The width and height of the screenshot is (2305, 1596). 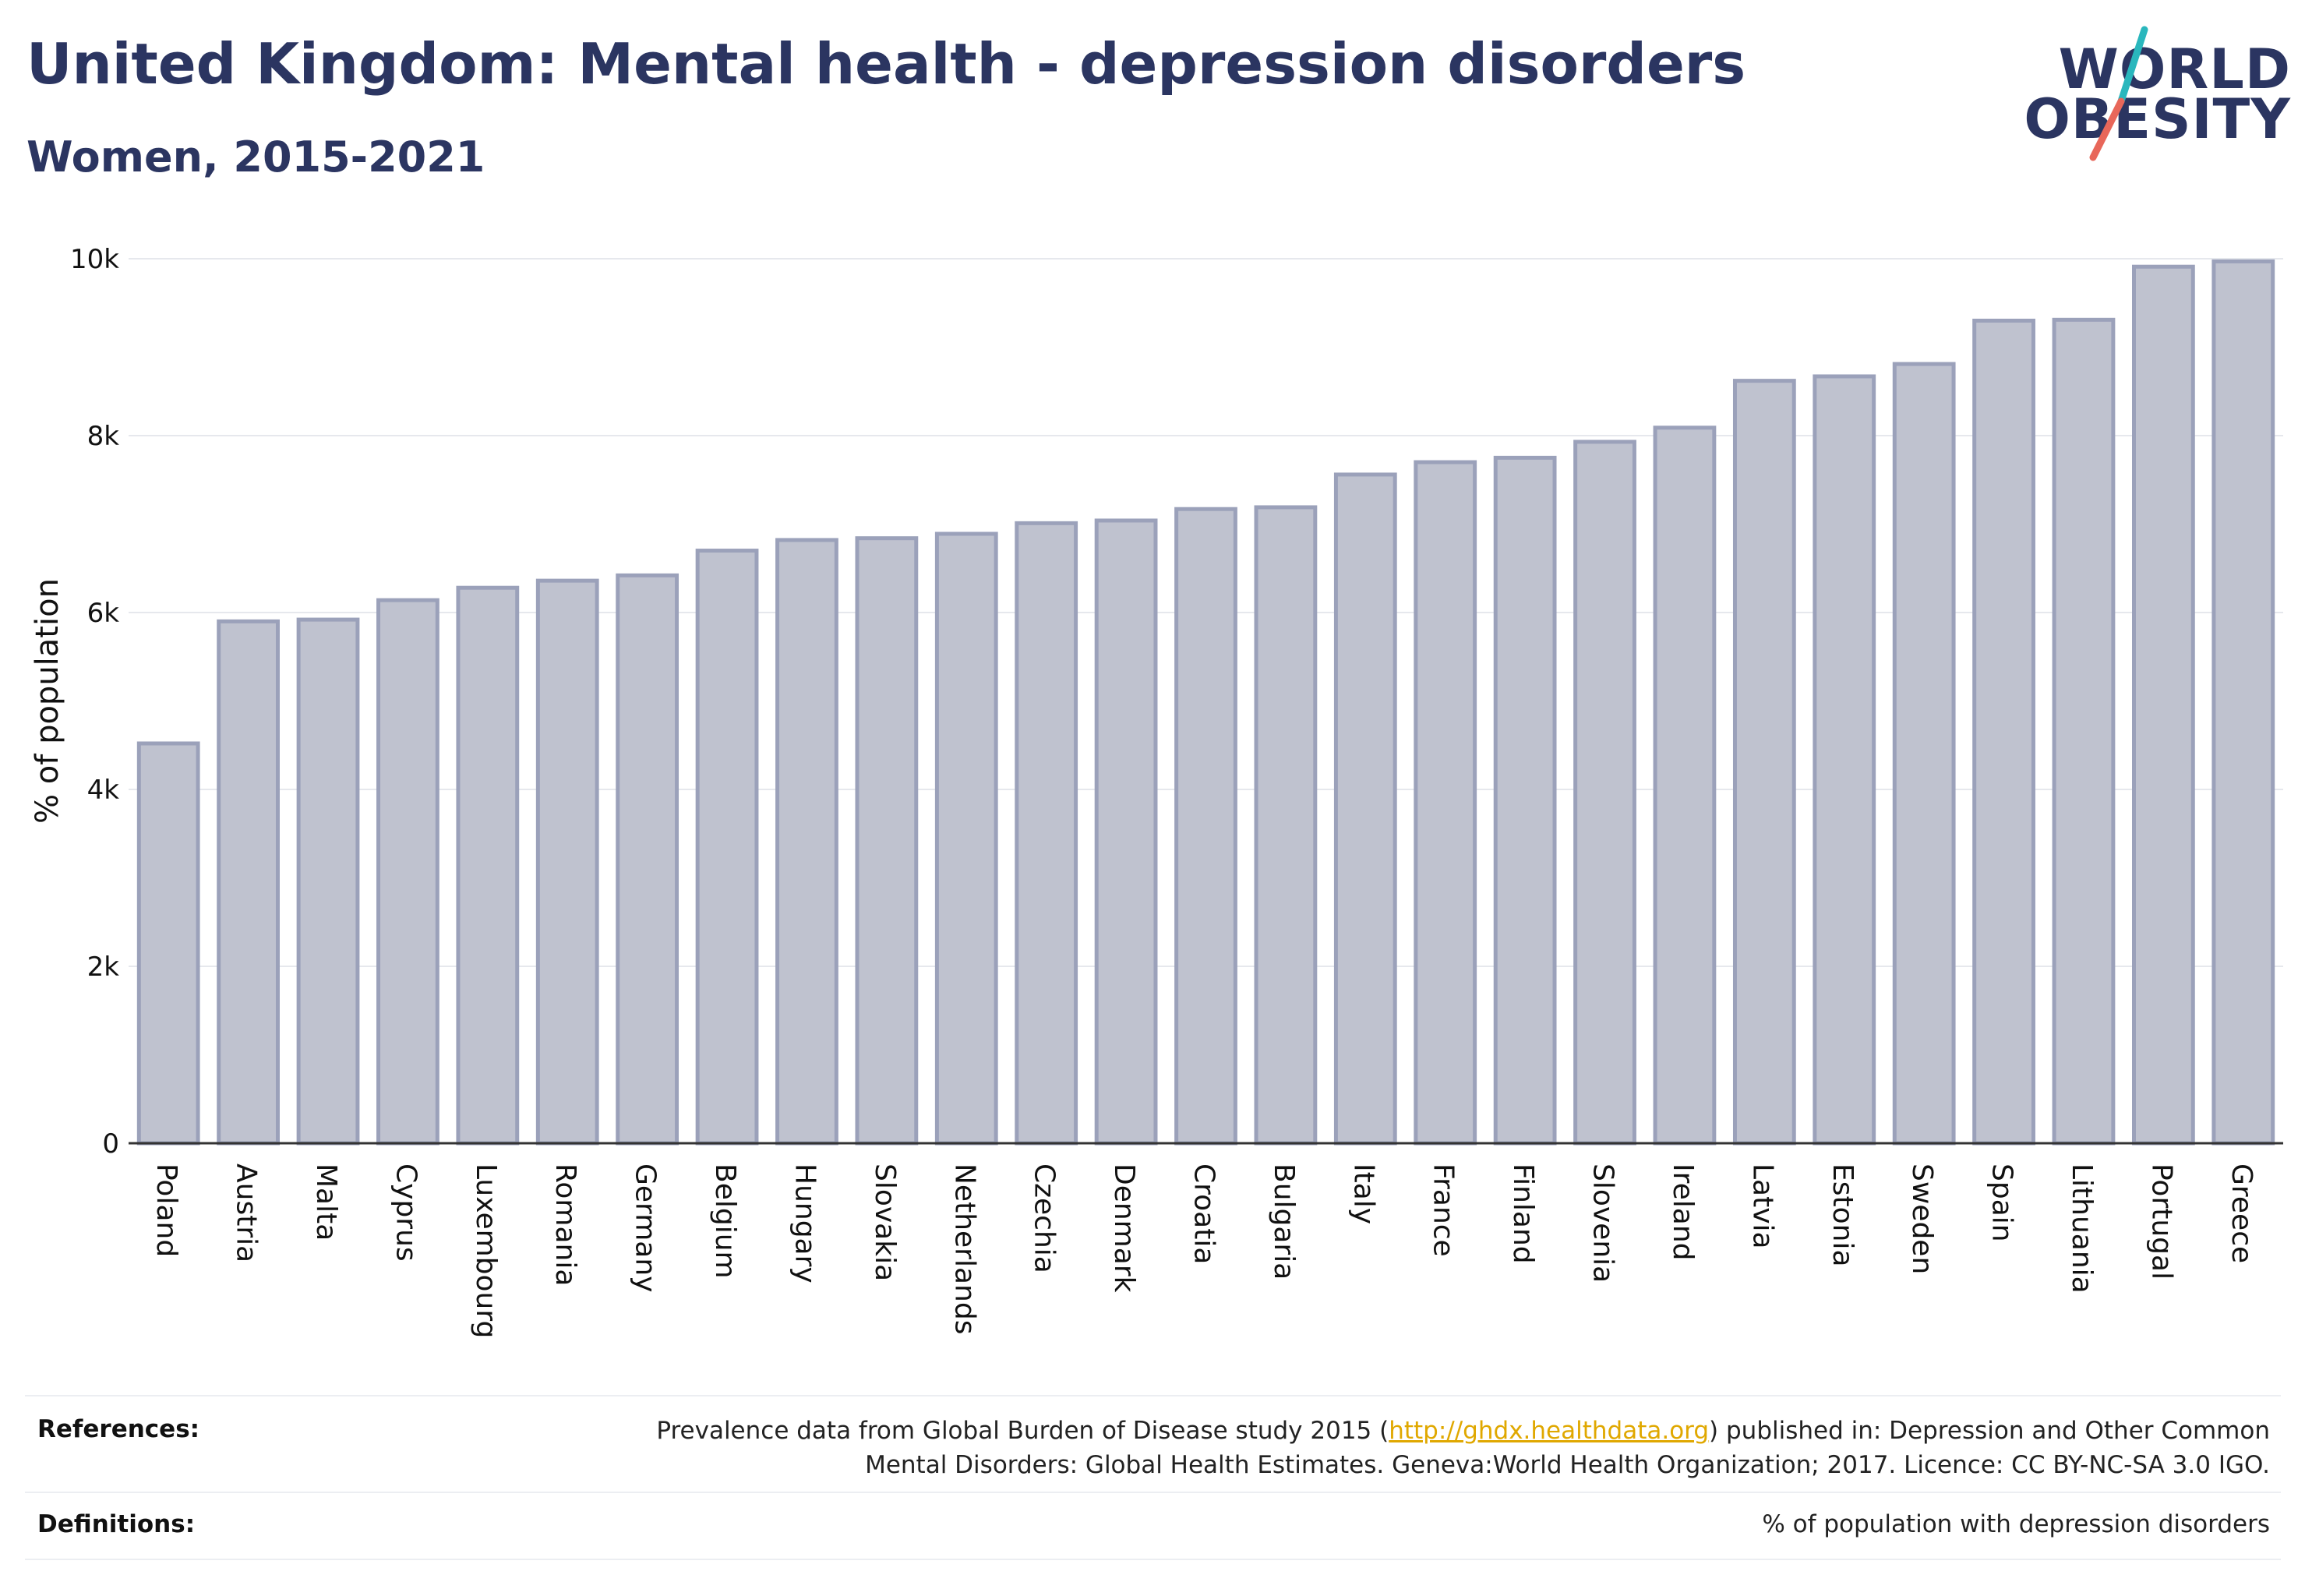 What do you see at coordinates (1603, 1223) in the screenshot?
I see `x-tick-label: Slovenia` at bounding box center [1603, 1223].